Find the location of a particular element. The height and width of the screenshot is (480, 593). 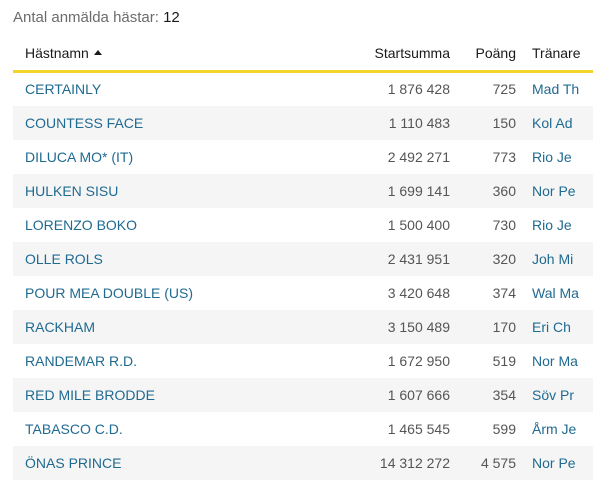

table-row: RACKHAM 3 150 489 170 Eri Ch is located at coordinates (303, 326).